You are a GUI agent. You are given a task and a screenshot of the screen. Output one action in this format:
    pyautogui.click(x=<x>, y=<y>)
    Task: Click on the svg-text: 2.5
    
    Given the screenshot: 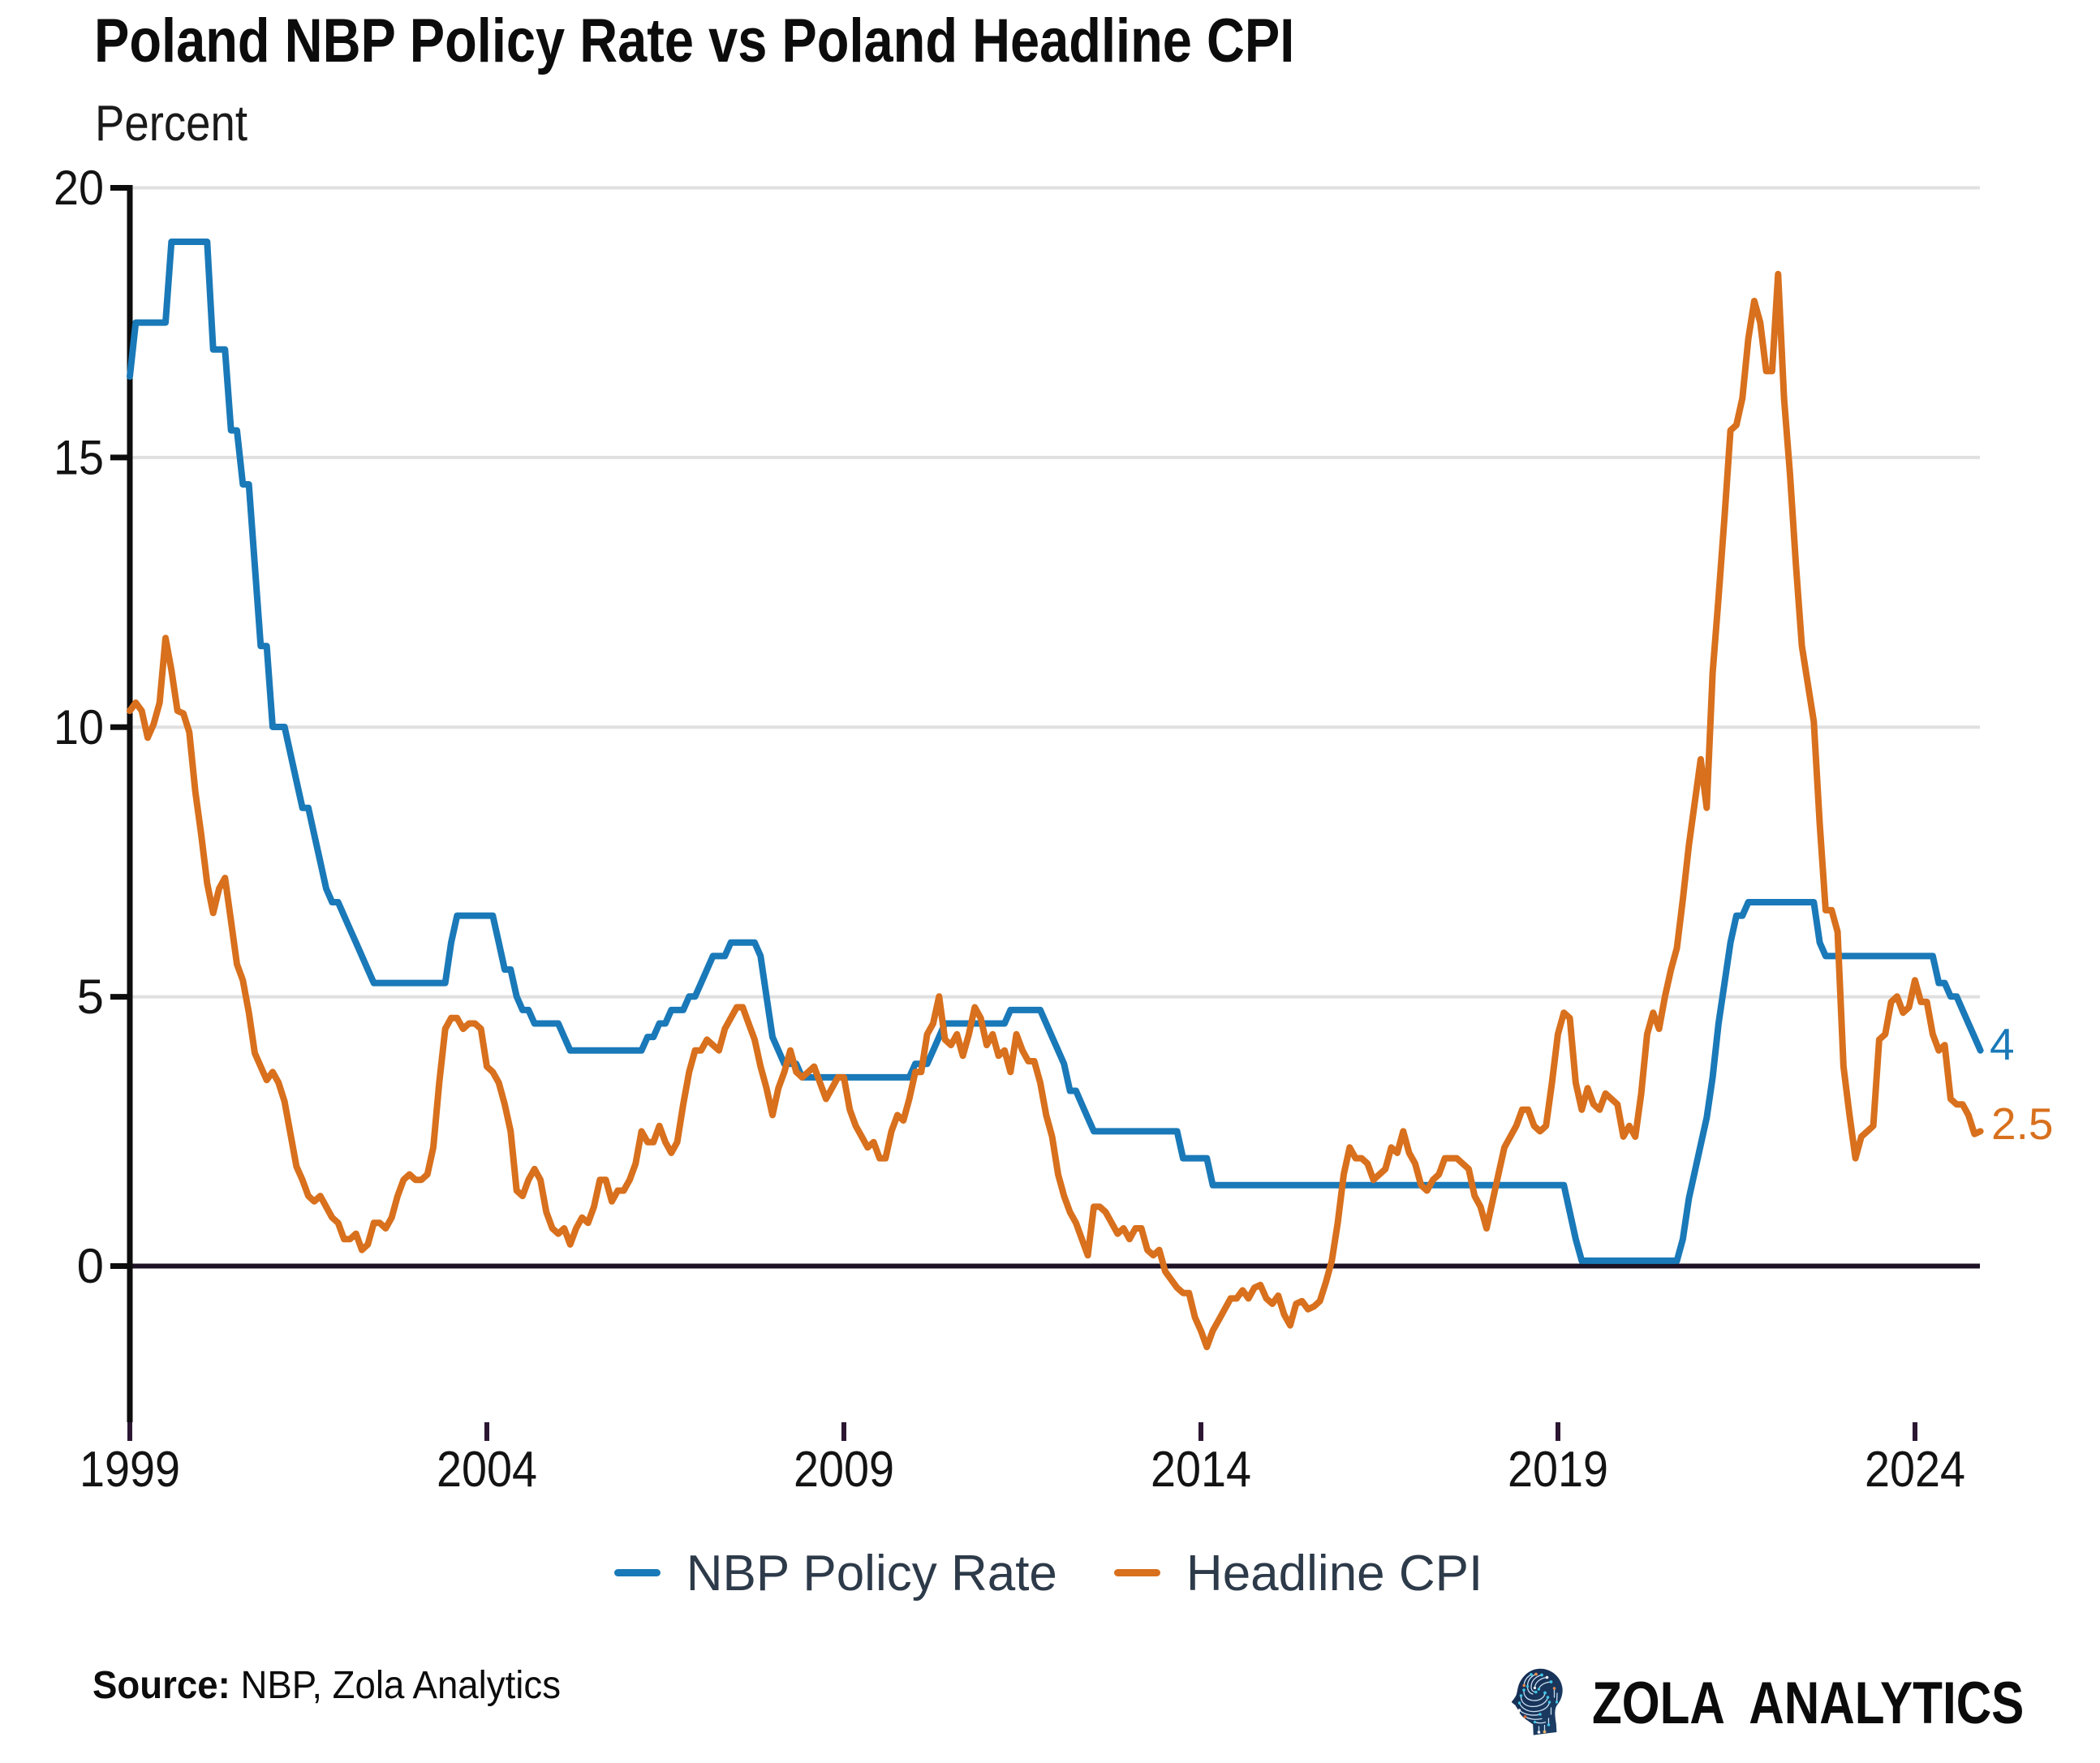 What is the action you would take?
    pyautogui.click(x=2022, y=1124)
    